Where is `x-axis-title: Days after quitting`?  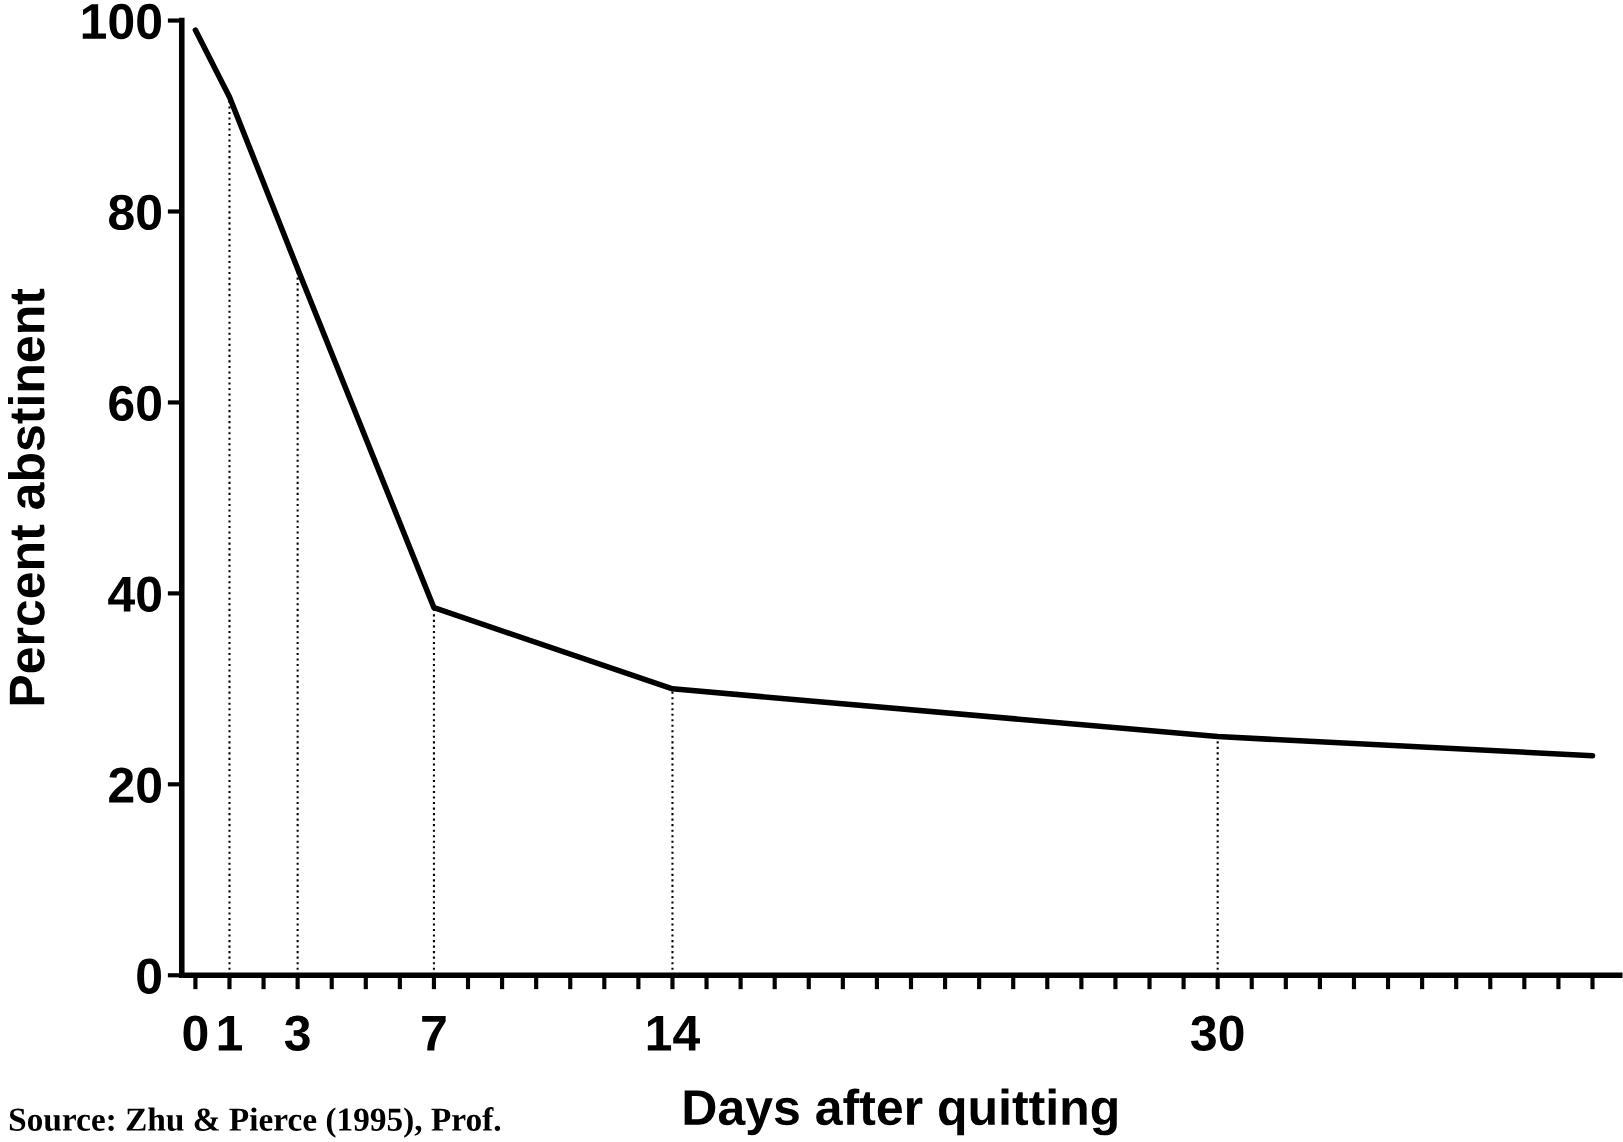
x-axis-title: Days after quitting is located at coordinates (900, 1112).